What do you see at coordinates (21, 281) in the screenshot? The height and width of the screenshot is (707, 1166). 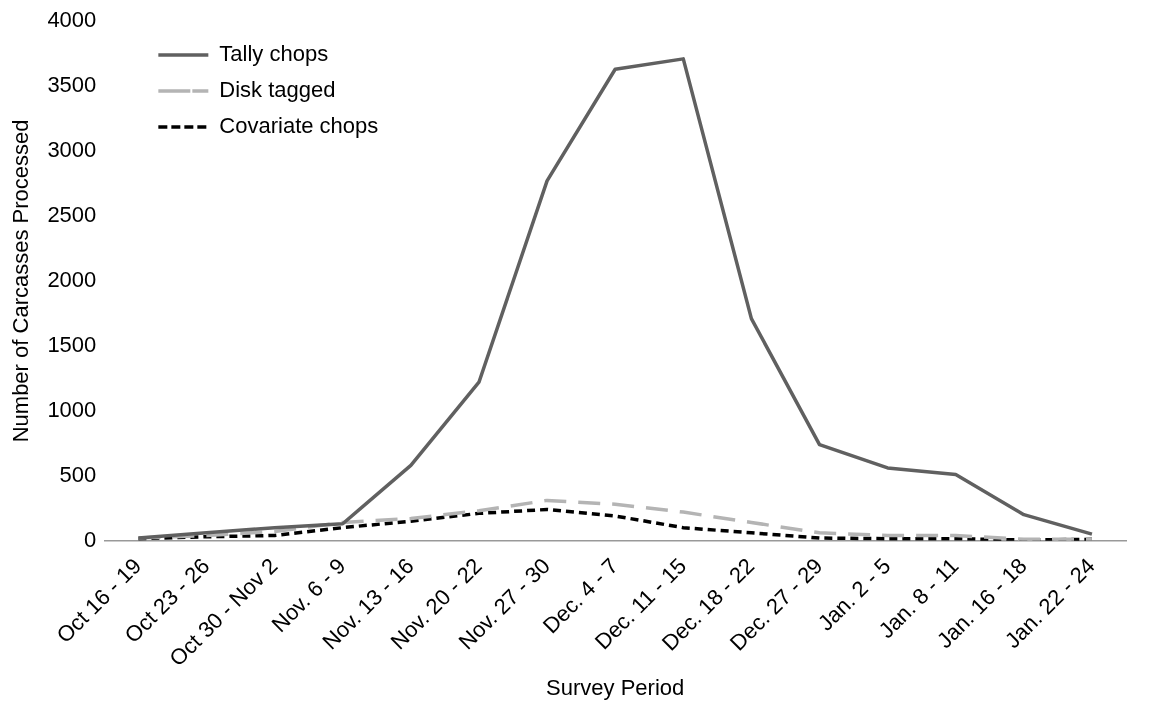 I see `y-axis-title: Number of Carcasses Processed` at bounding box center [21, 281].